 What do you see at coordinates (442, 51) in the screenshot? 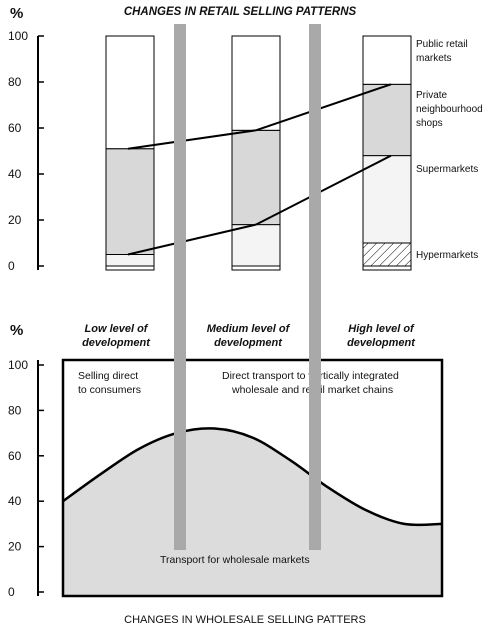
I see `legend-public: Public retail markets` at bounding box center [442, 51].